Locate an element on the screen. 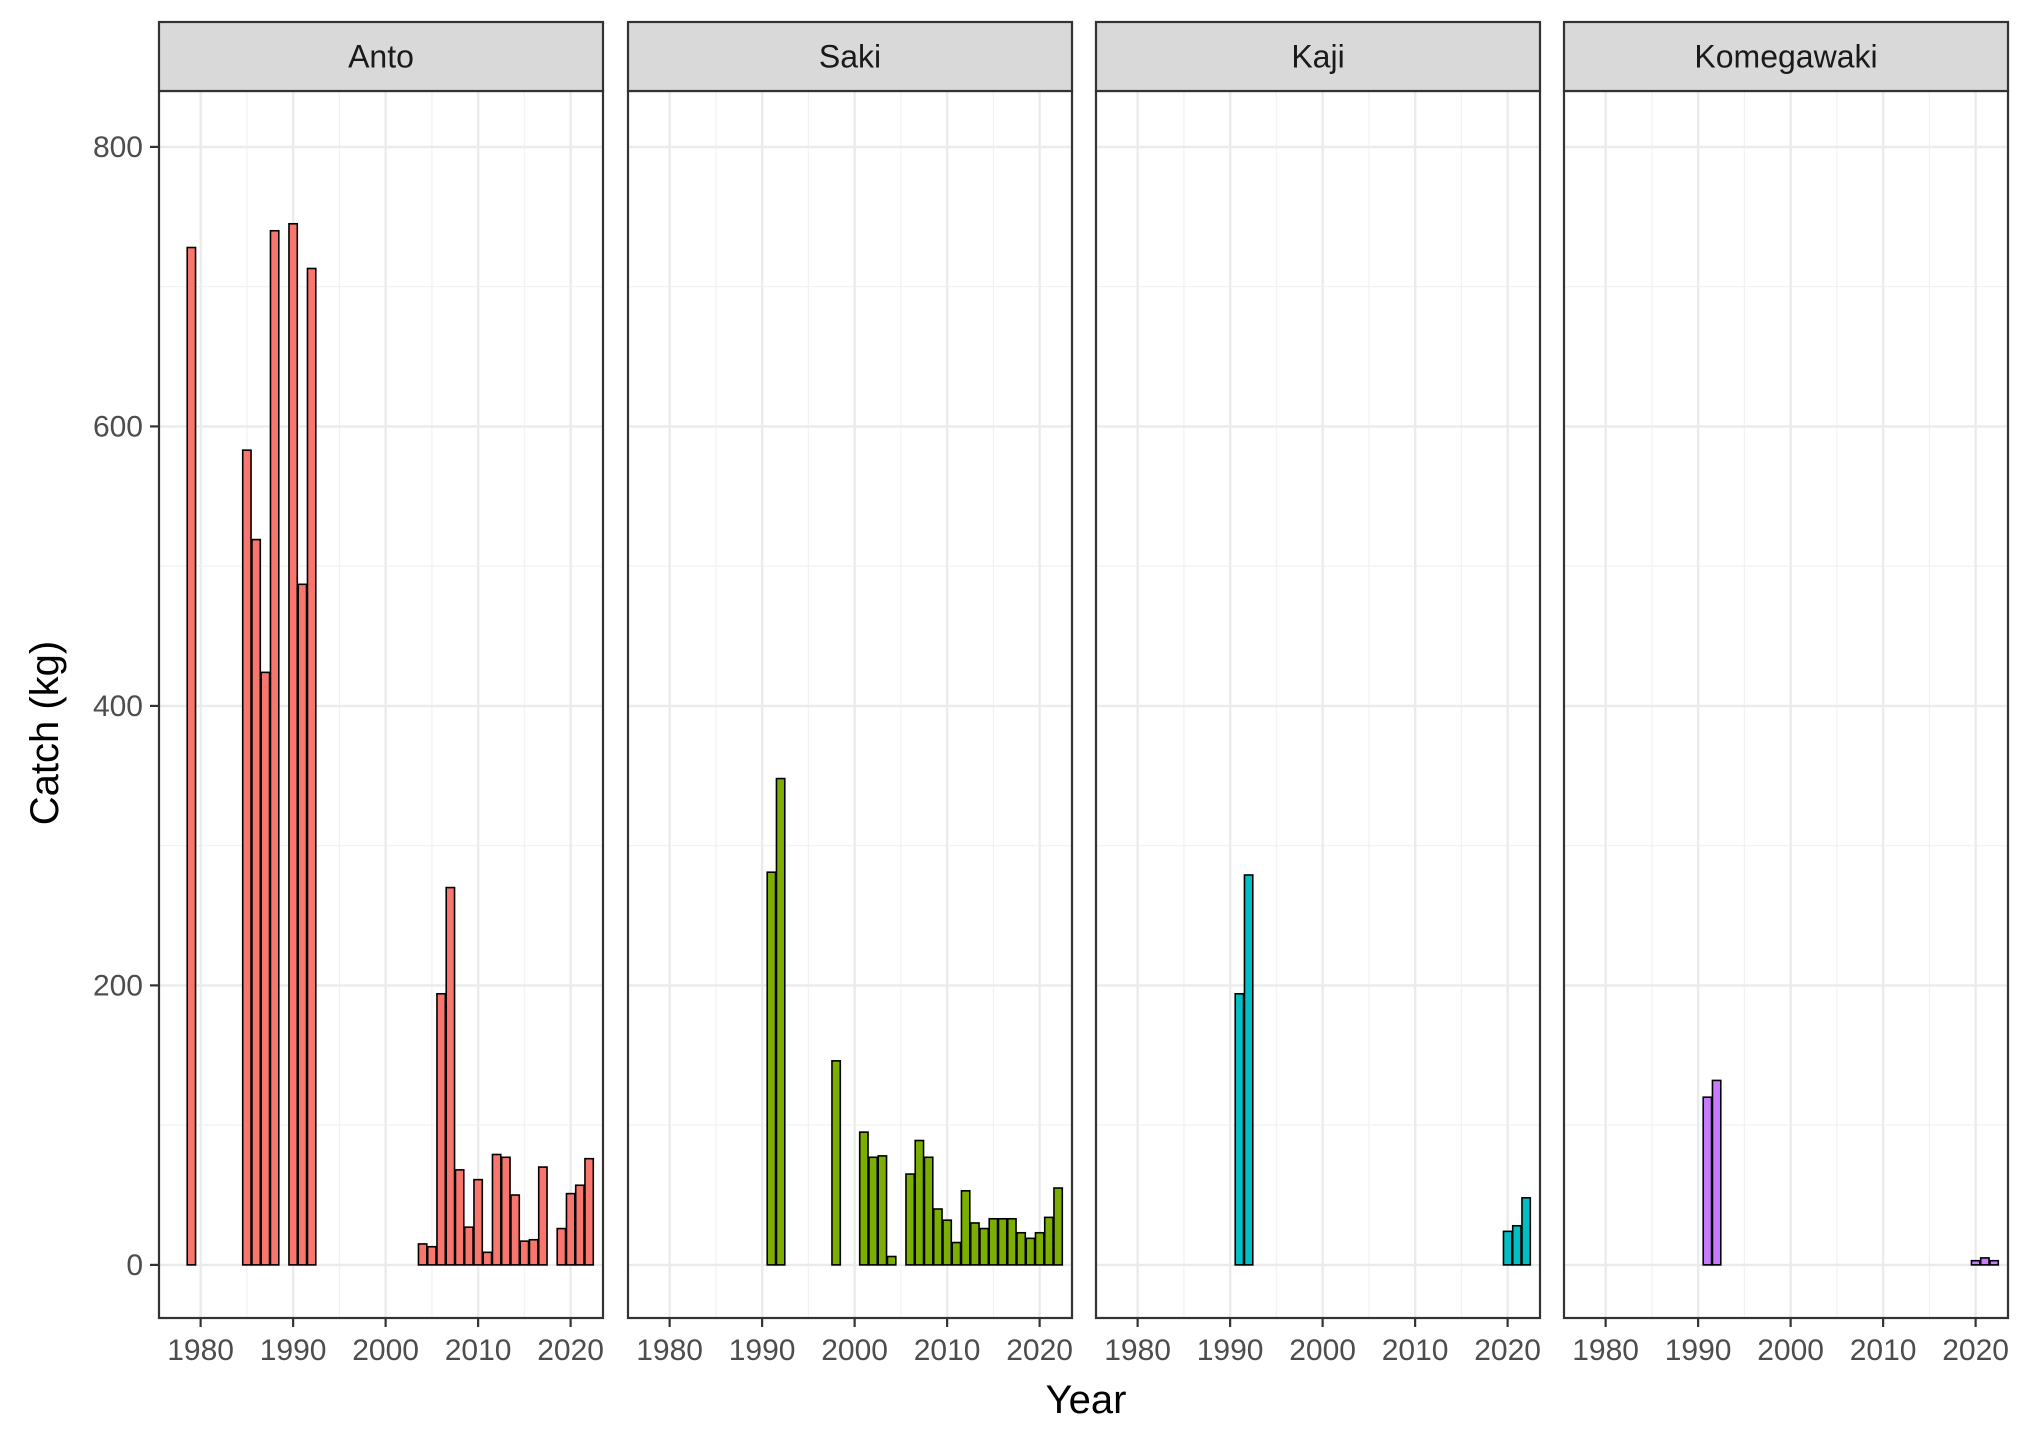 The width and height of the screenshot is (2030, 1444). bar-anto-2015 is located at coordinates (524, 1253).